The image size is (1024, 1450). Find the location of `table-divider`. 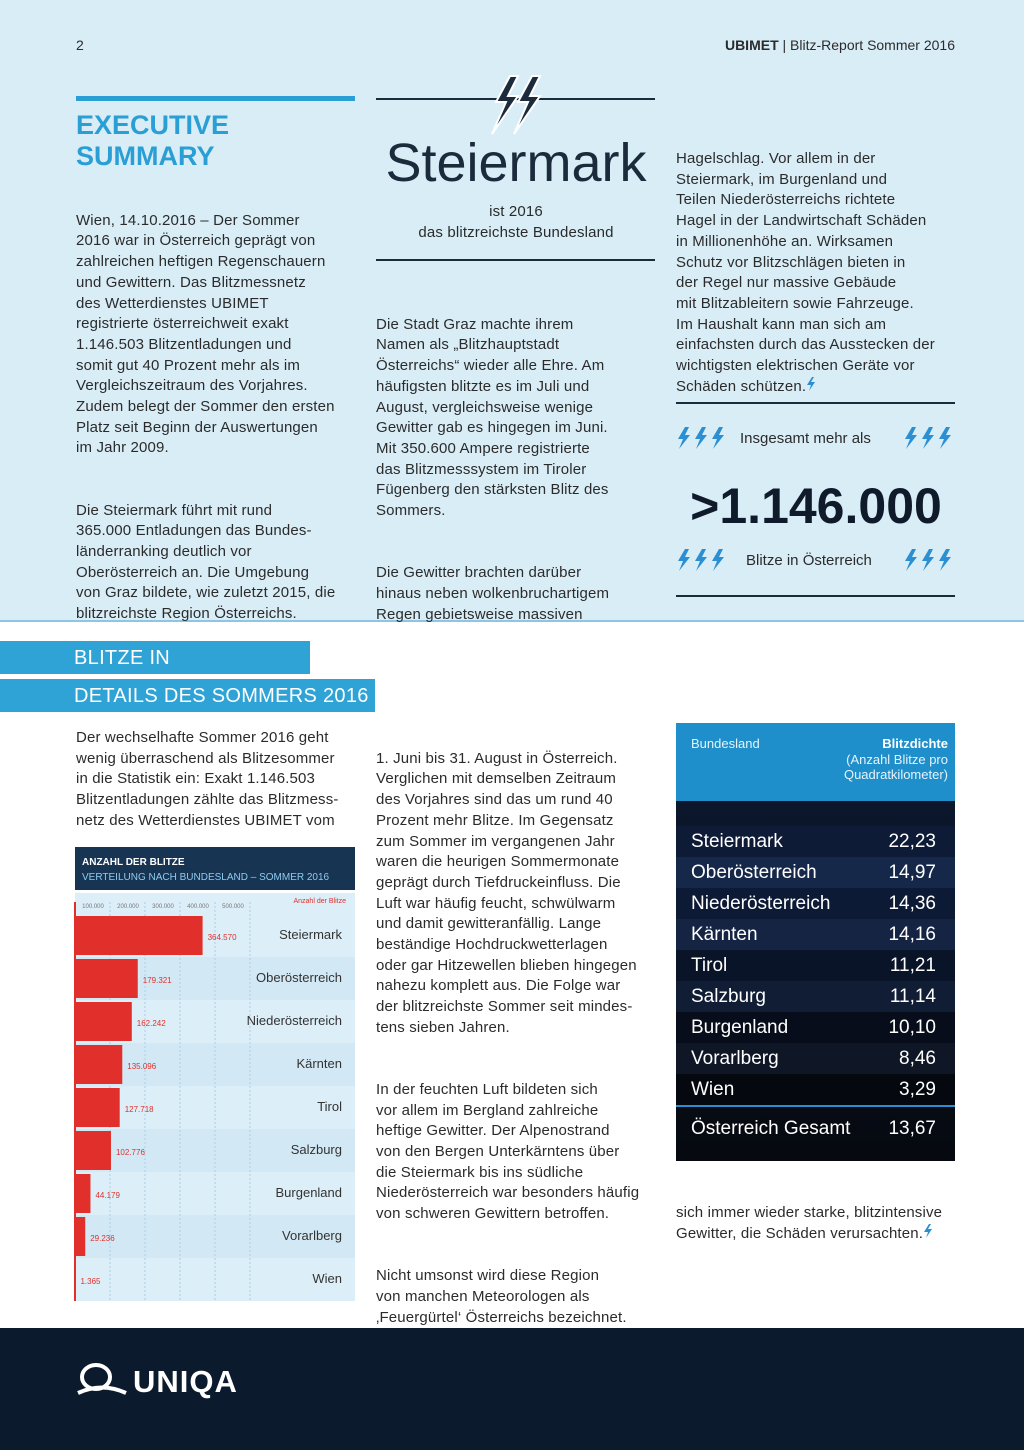

table-divider is located at coordinates (815, 1106).